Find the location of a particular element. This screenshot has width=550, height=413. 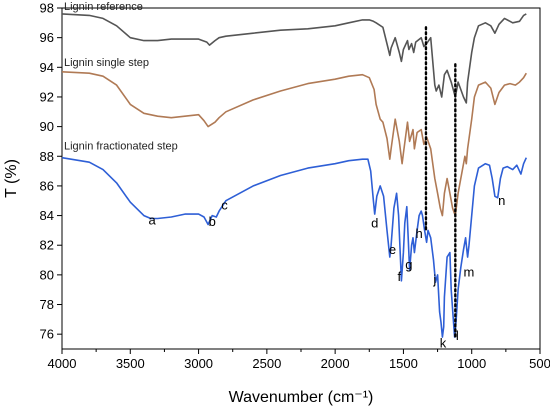

peak-label-i: i is located at coordinates (426, 224).